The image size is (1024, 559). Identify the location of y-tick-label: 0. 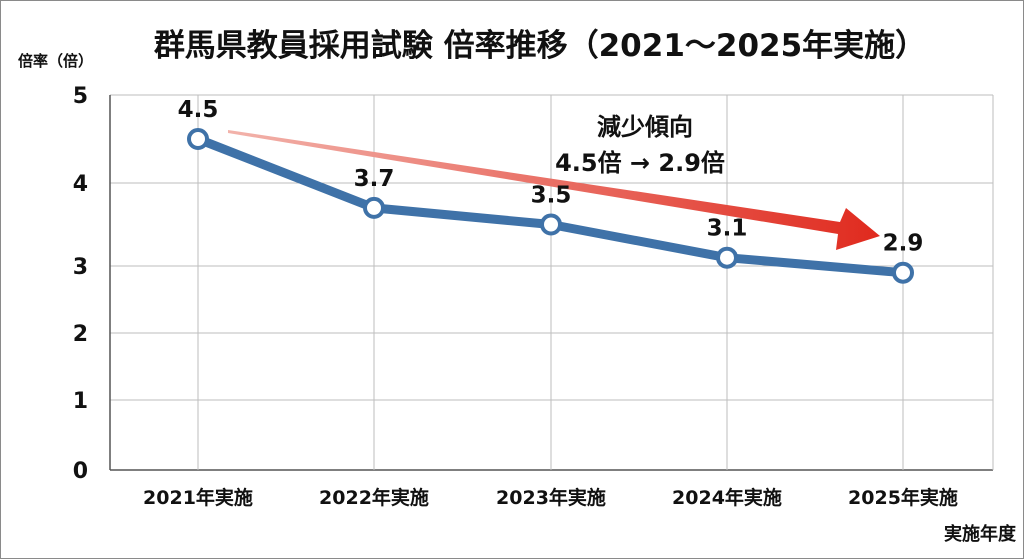
(80, 471).